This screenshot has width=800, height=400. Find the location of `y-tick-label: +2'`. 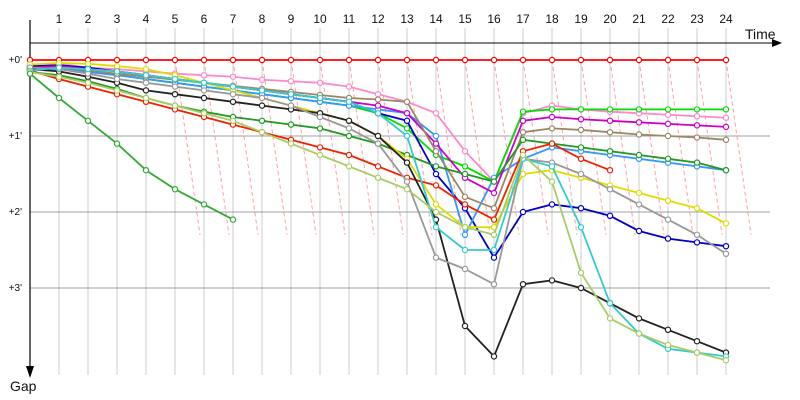

y-tick-label: +2' is located at coordinates (15, 212).